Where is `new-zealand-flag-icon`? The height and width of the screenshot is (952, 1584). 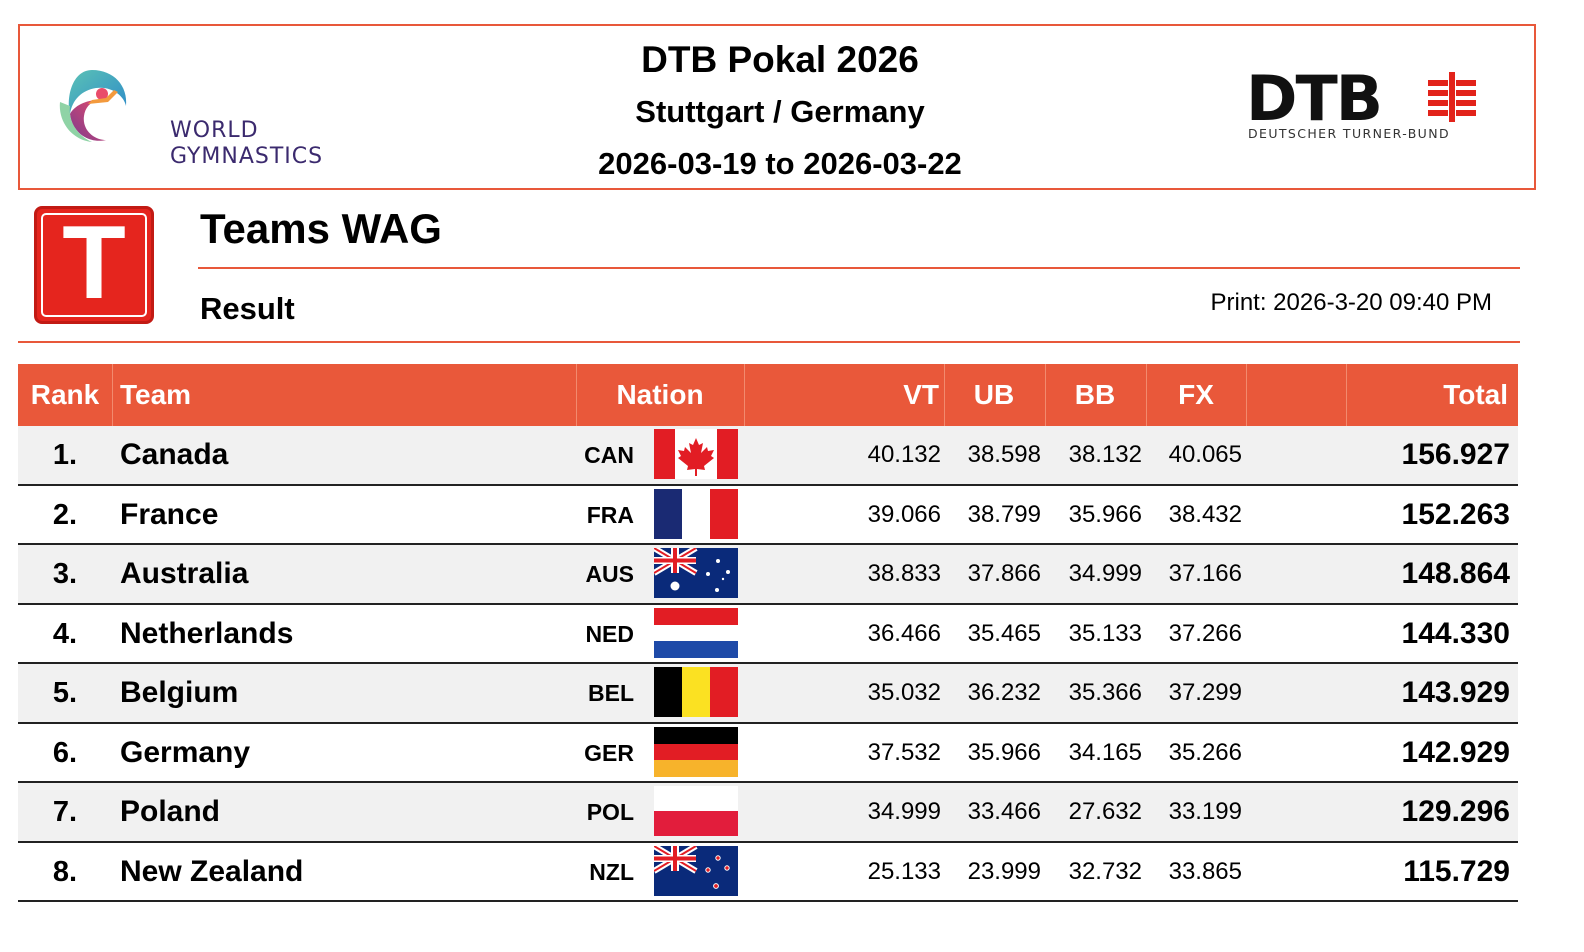
new-zealand-flag-icon is located at coordinates (696, 870).